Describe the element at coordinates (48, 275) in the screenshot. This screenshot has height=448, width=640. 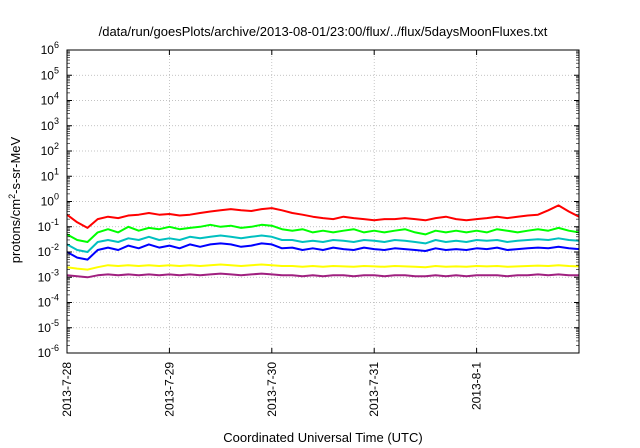
I see `y-tick-label: 10⁻³` at that location.